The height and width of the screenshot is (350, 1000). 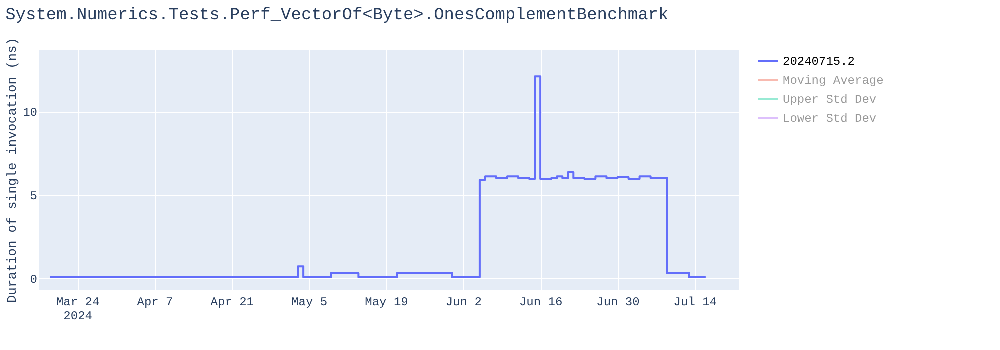 I want to click on x-tick-label: Jul 14, so click(x=696, y=303).